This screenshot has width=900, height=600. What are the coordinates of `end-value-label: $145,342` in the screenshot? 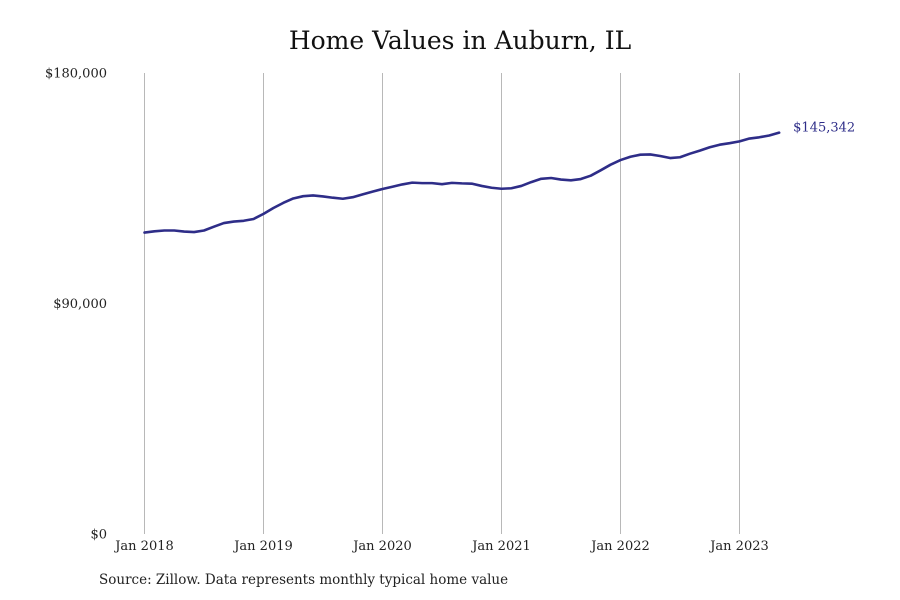 It's located at (824, 128).